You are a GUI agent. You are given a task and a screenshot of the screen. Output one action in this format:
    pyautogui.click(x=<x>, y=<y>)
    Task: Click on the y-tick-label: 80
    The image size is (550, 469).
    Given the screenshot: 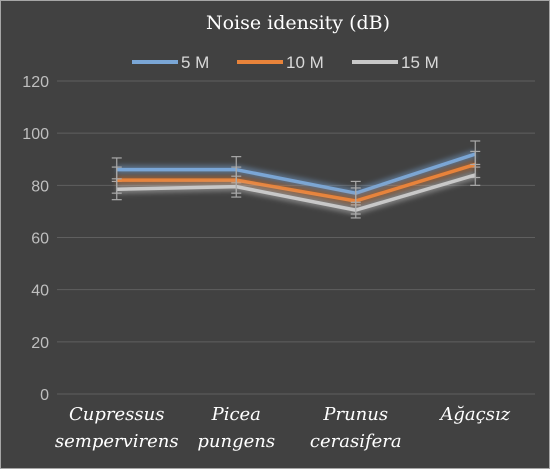 What is the action you would take?
    pyautogui.click(x=40, y=186)
    